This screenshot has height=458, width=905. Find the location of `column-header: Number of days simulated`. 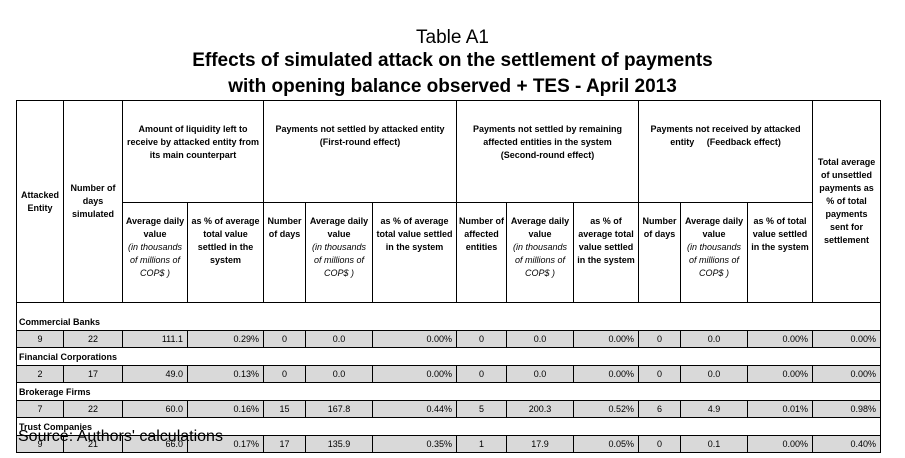

column-header: Number of days simulated is located at coordinates (93, 201).